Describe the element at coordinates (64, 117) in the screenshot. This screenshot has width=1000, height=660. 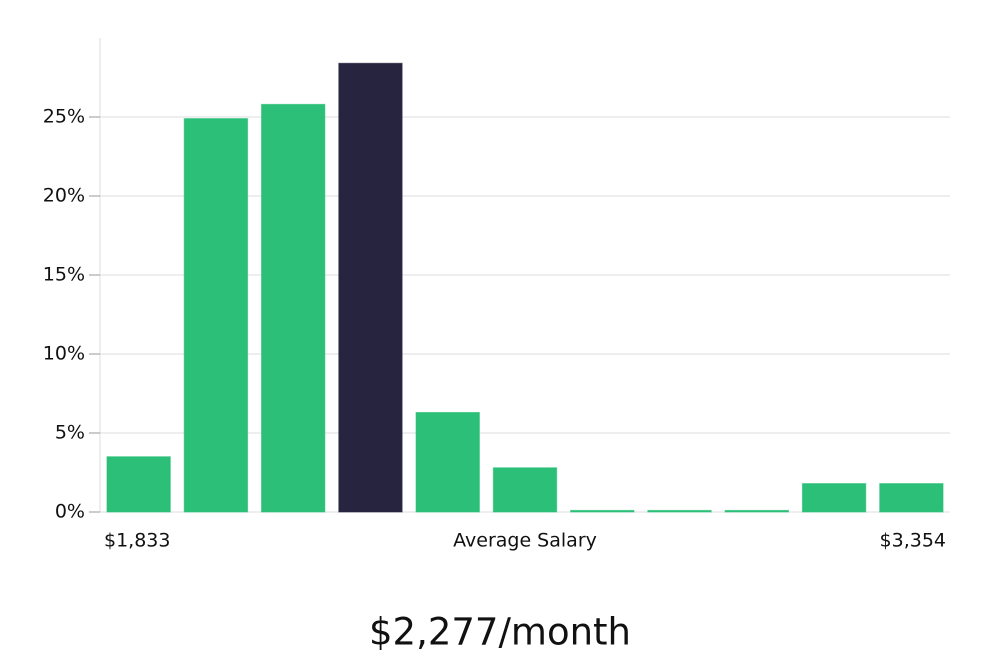
I see `y-tick-label: 25%` at that location.